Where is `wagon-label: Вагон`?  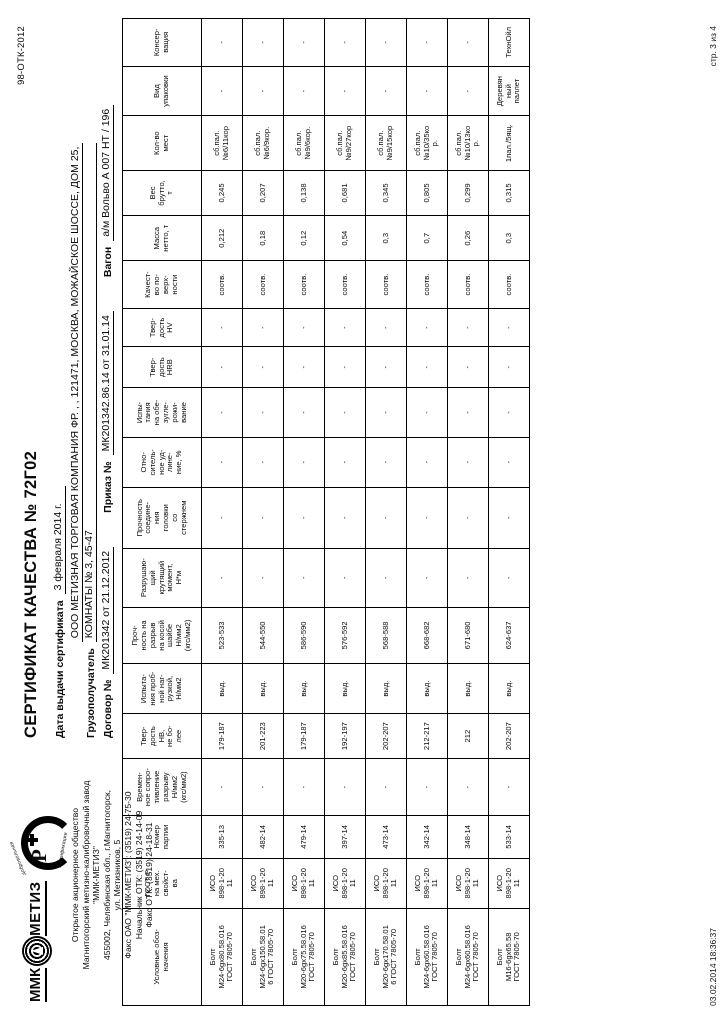
wagon-label: Вагон is located at coordinates (108, 262).